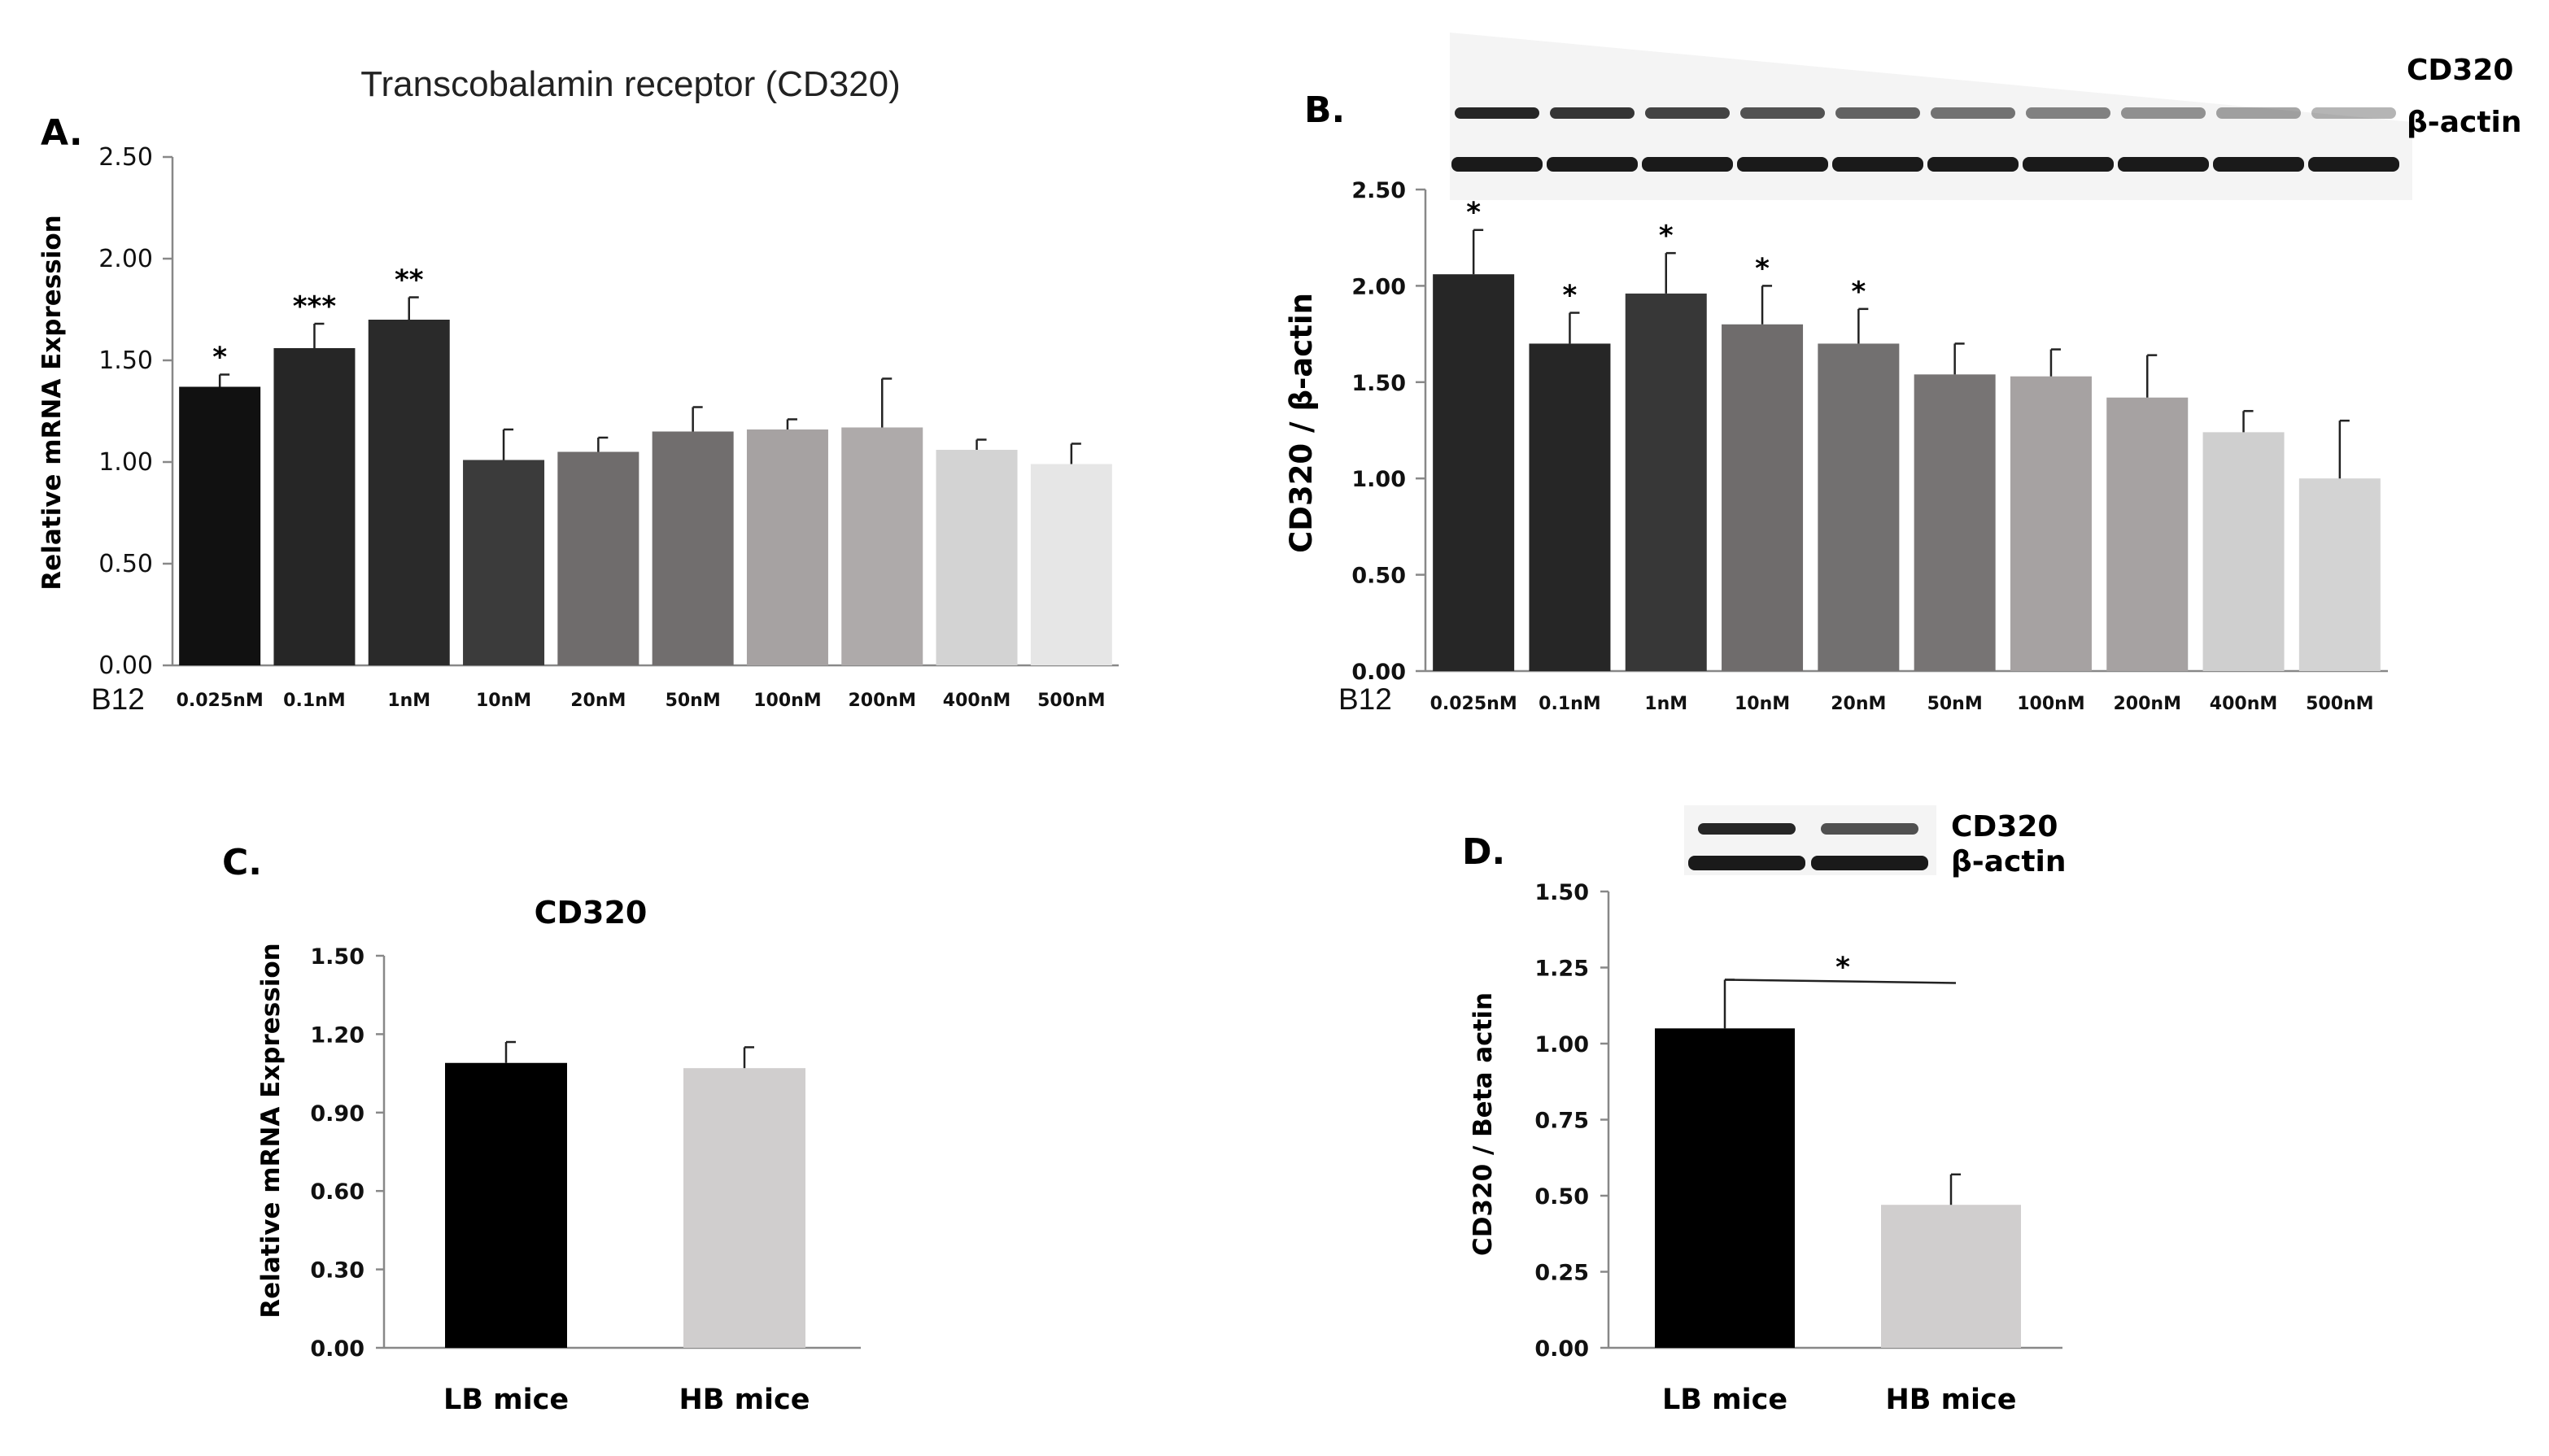 This screenshot has height=1456, width=2549. What do you see at coordinates (506, 1400) in the screenshot?
I see `x-tick-label-c-0: LB mice` at bounding box center [506, 1400].